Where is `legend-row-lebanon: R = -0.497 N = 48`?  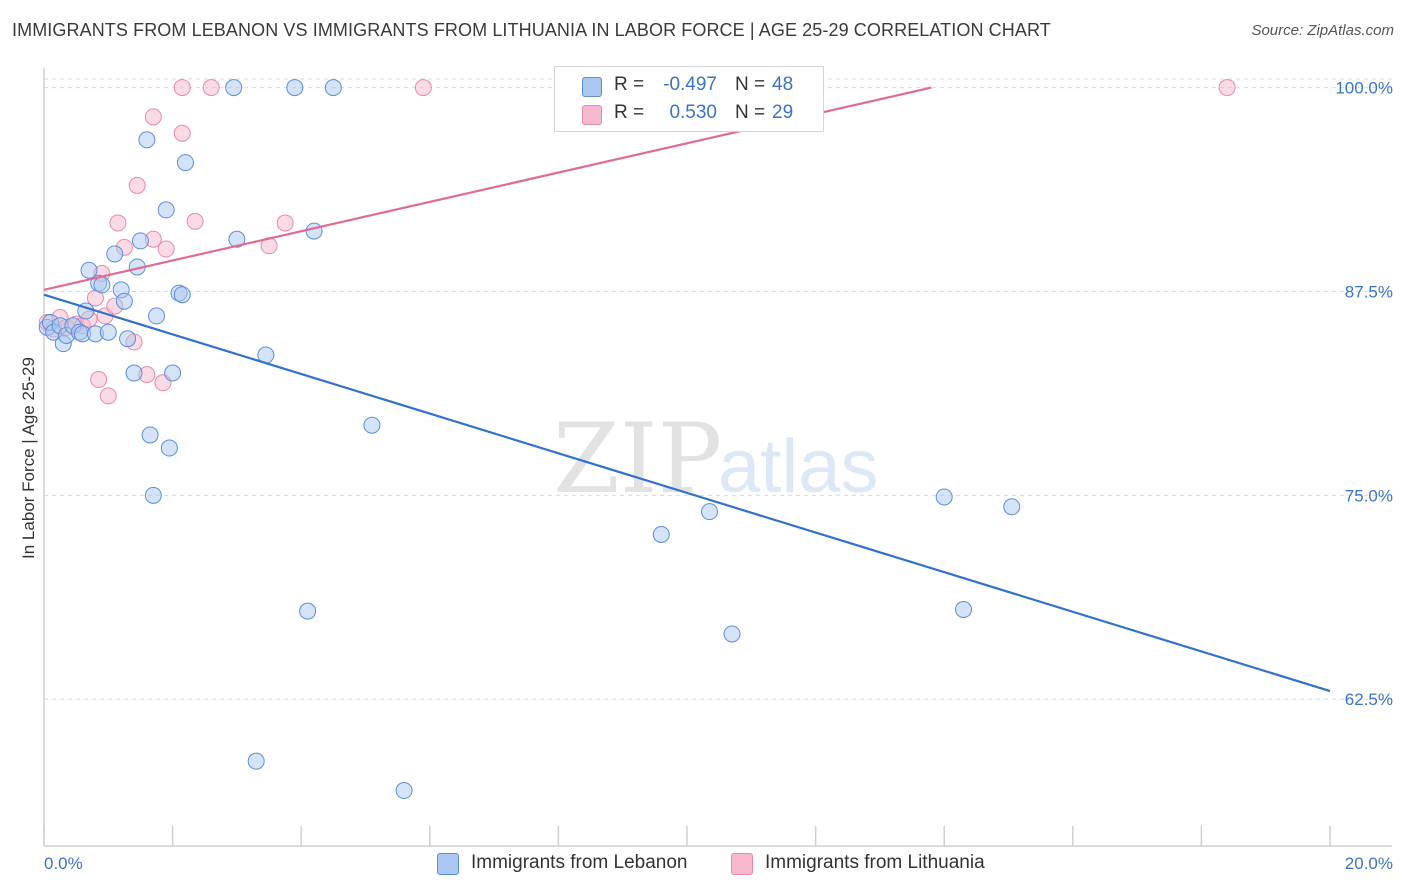 legend-row-lebanon: R = -0.497 N = 48 is located at coordinates (689, 87).